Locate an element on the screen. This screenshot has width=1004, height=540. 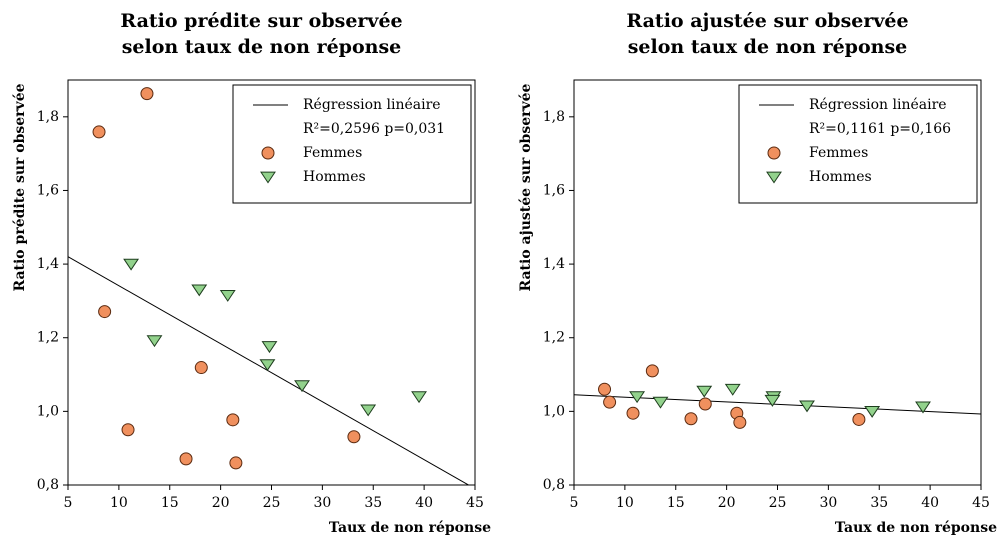
regression-line is located at coordinates (777, 404).